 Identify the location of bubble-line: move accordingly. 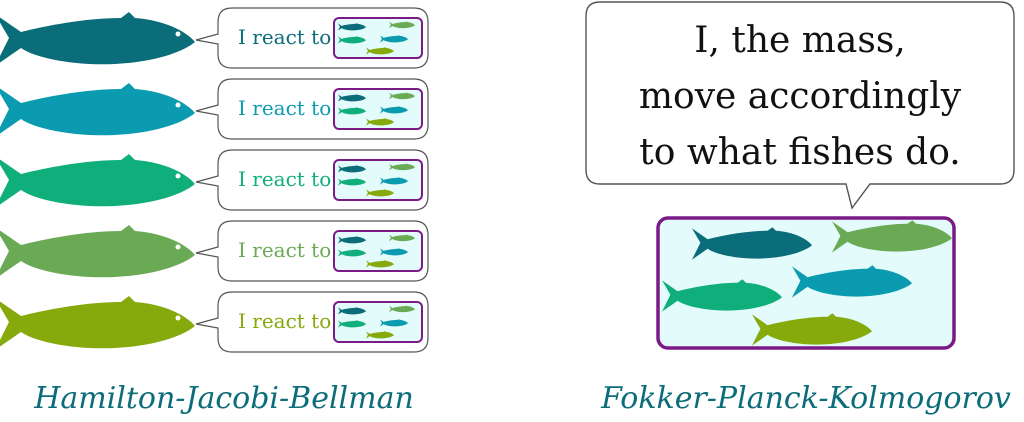
(800, 96).